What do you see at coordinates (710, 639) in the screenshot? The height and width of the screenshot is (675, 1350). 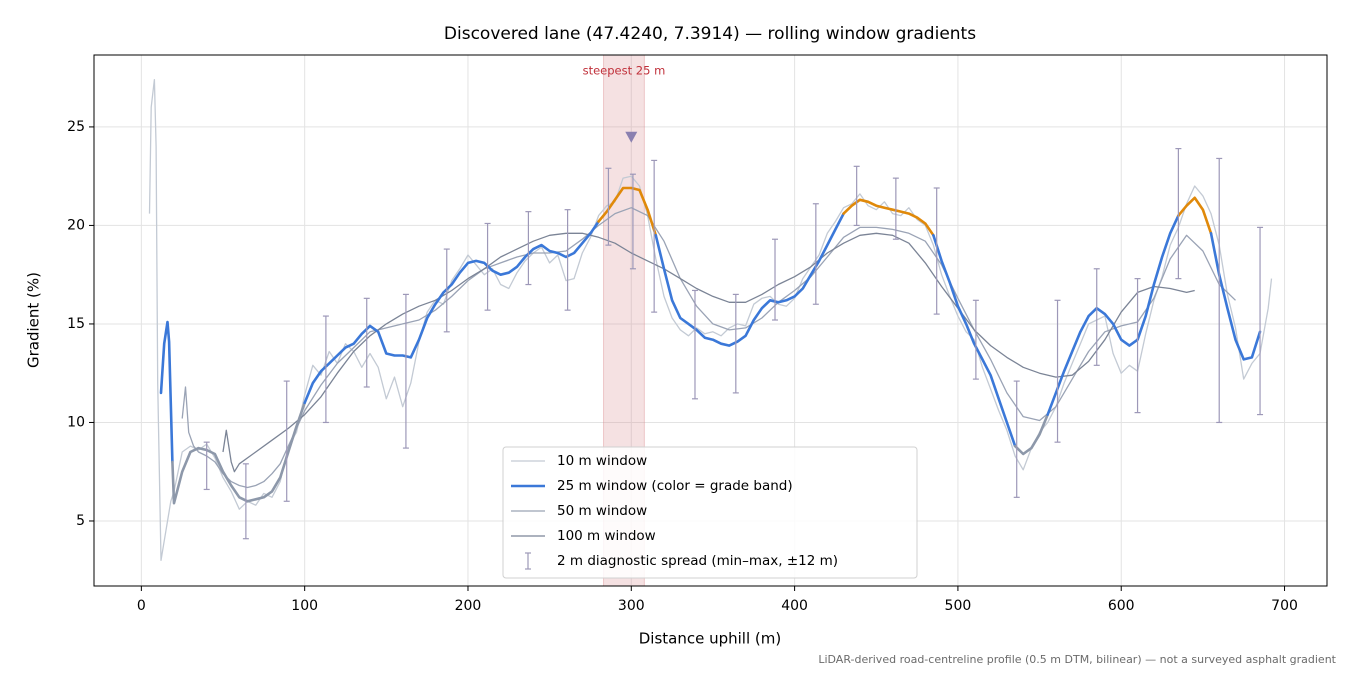 I see `x-axis-label: Distance uphill (m)` at bounding box center [710, 639].